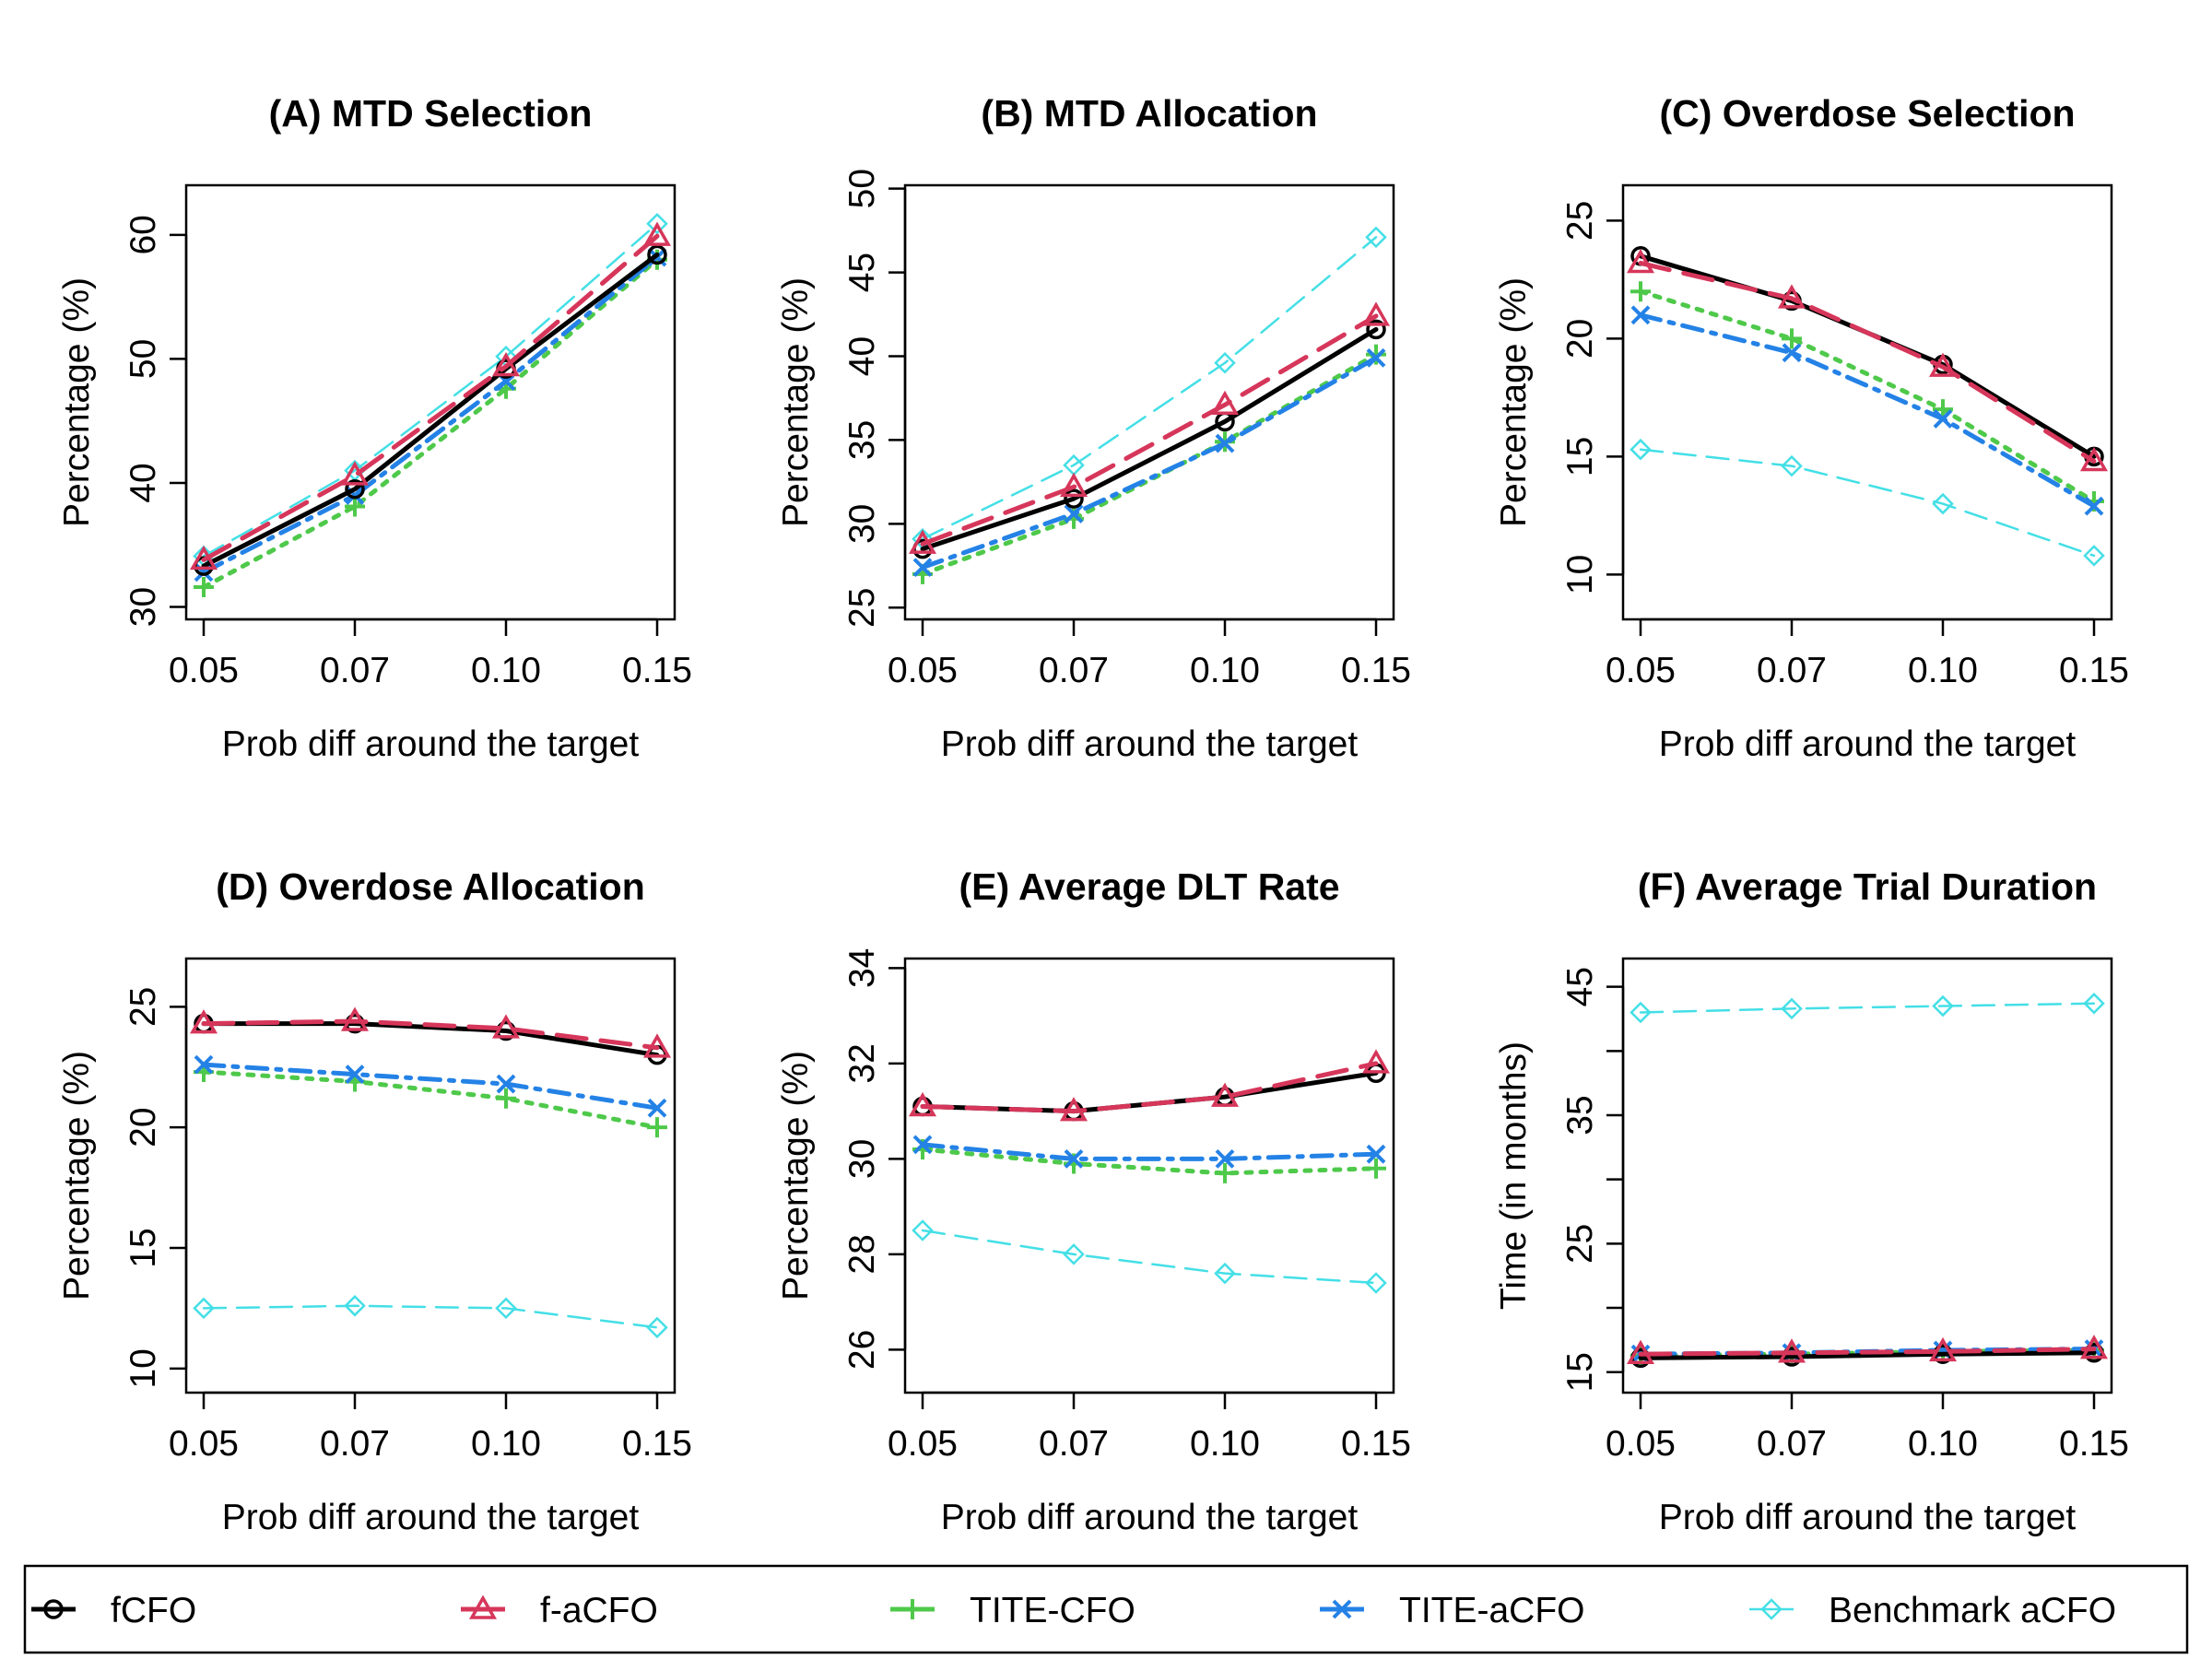 The width and height of the screenshot is (2212, 1659). Describe the element at coordinates (143, 234) in the screenshot. I see `y-tick-label: 60` at that location.